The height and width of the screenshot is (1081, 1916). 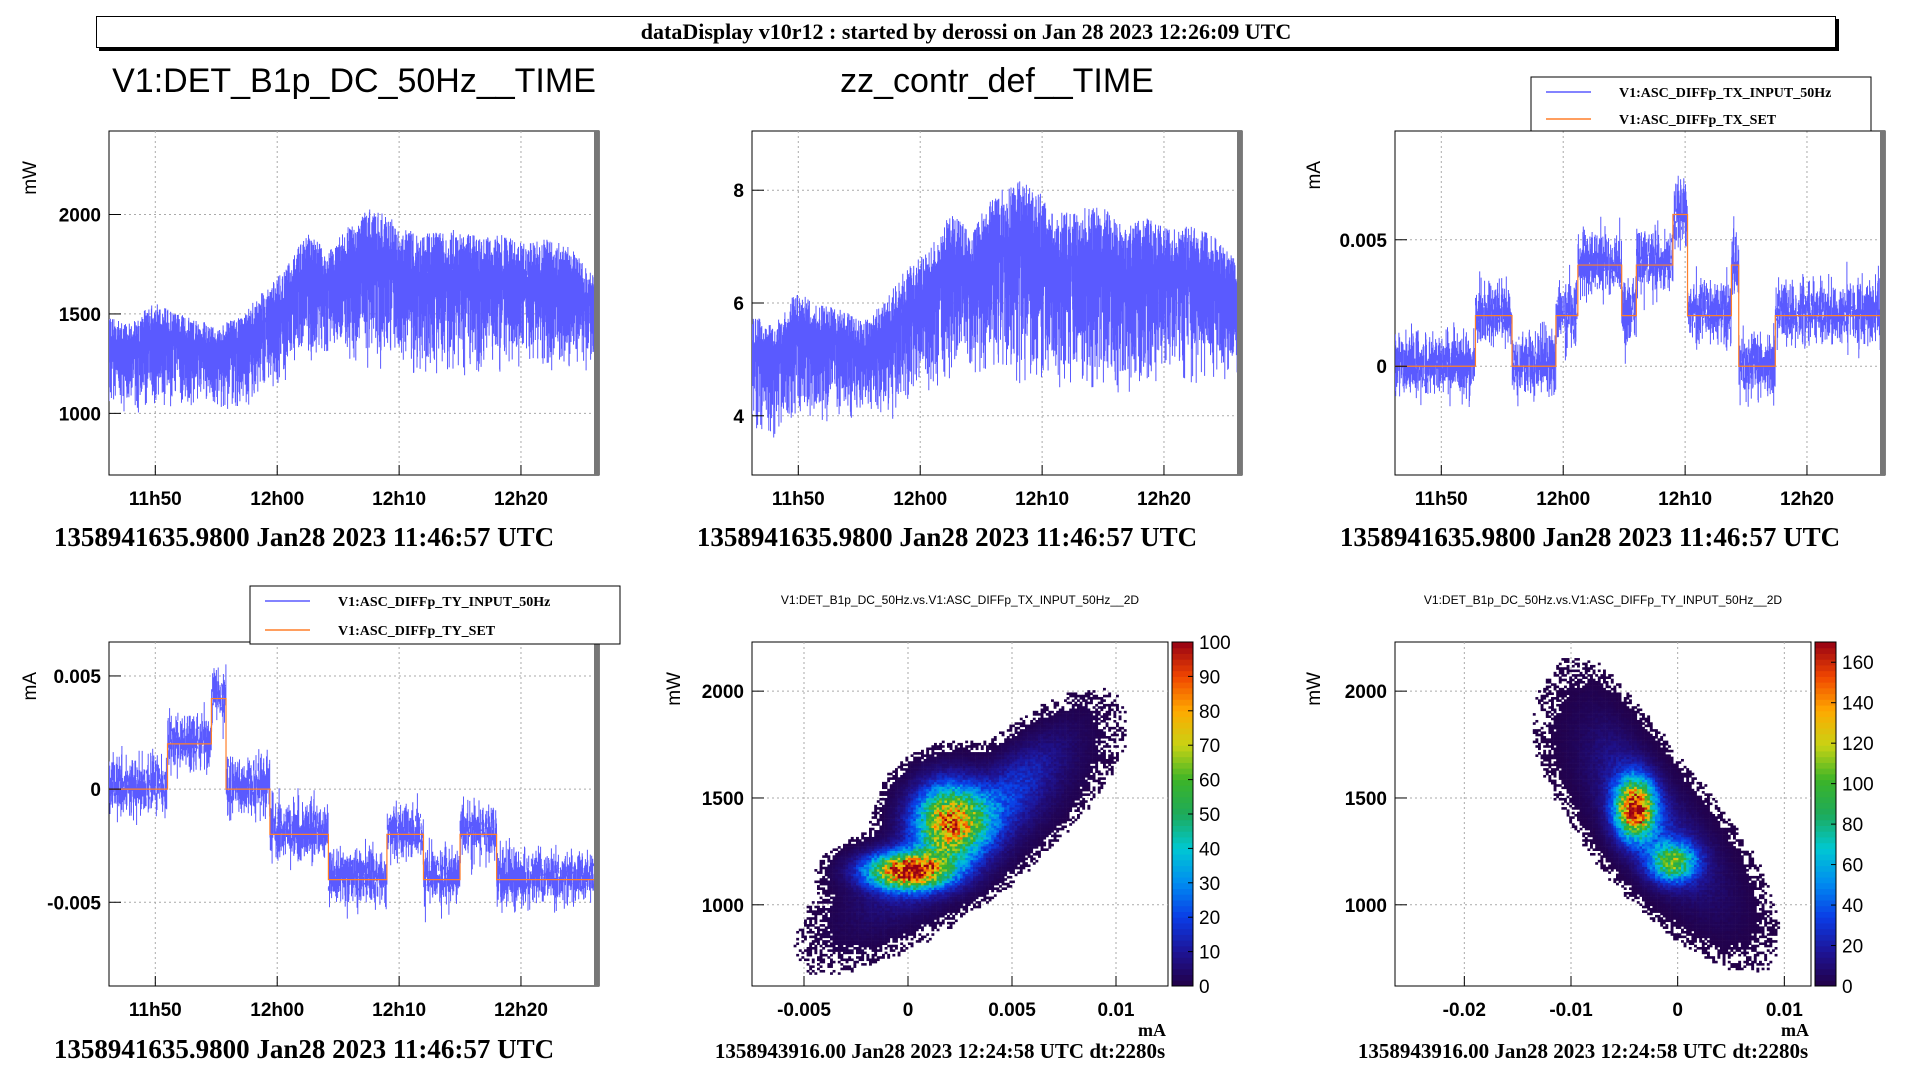 I want to click on x-tick-label: 11h50, so click(x=798, y=499).